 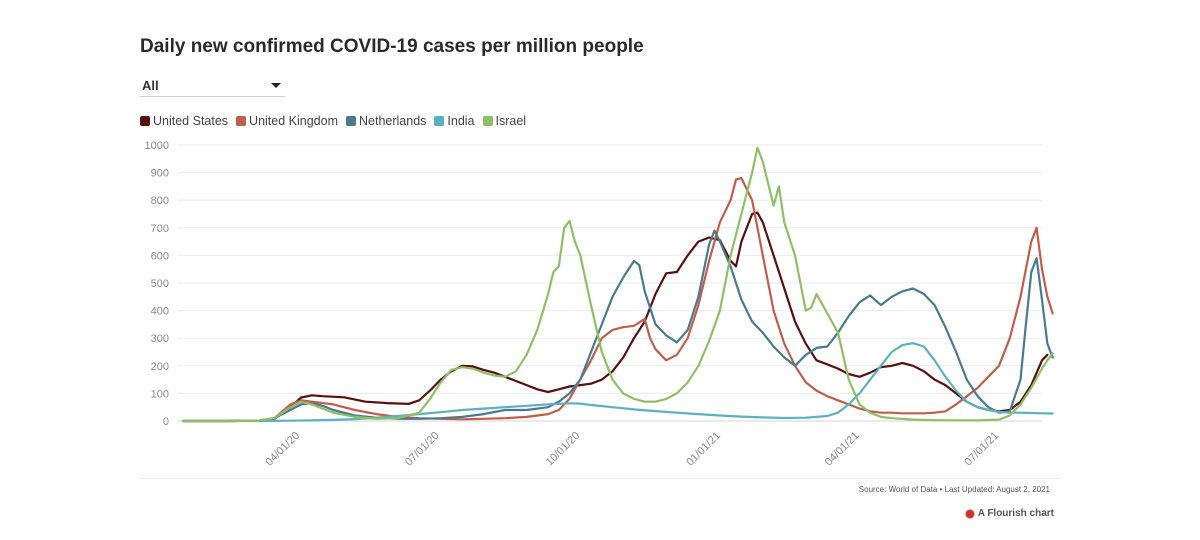 I want to click on legend-item-united-kingdom: United Kingdom, so click(x=287, y=121).